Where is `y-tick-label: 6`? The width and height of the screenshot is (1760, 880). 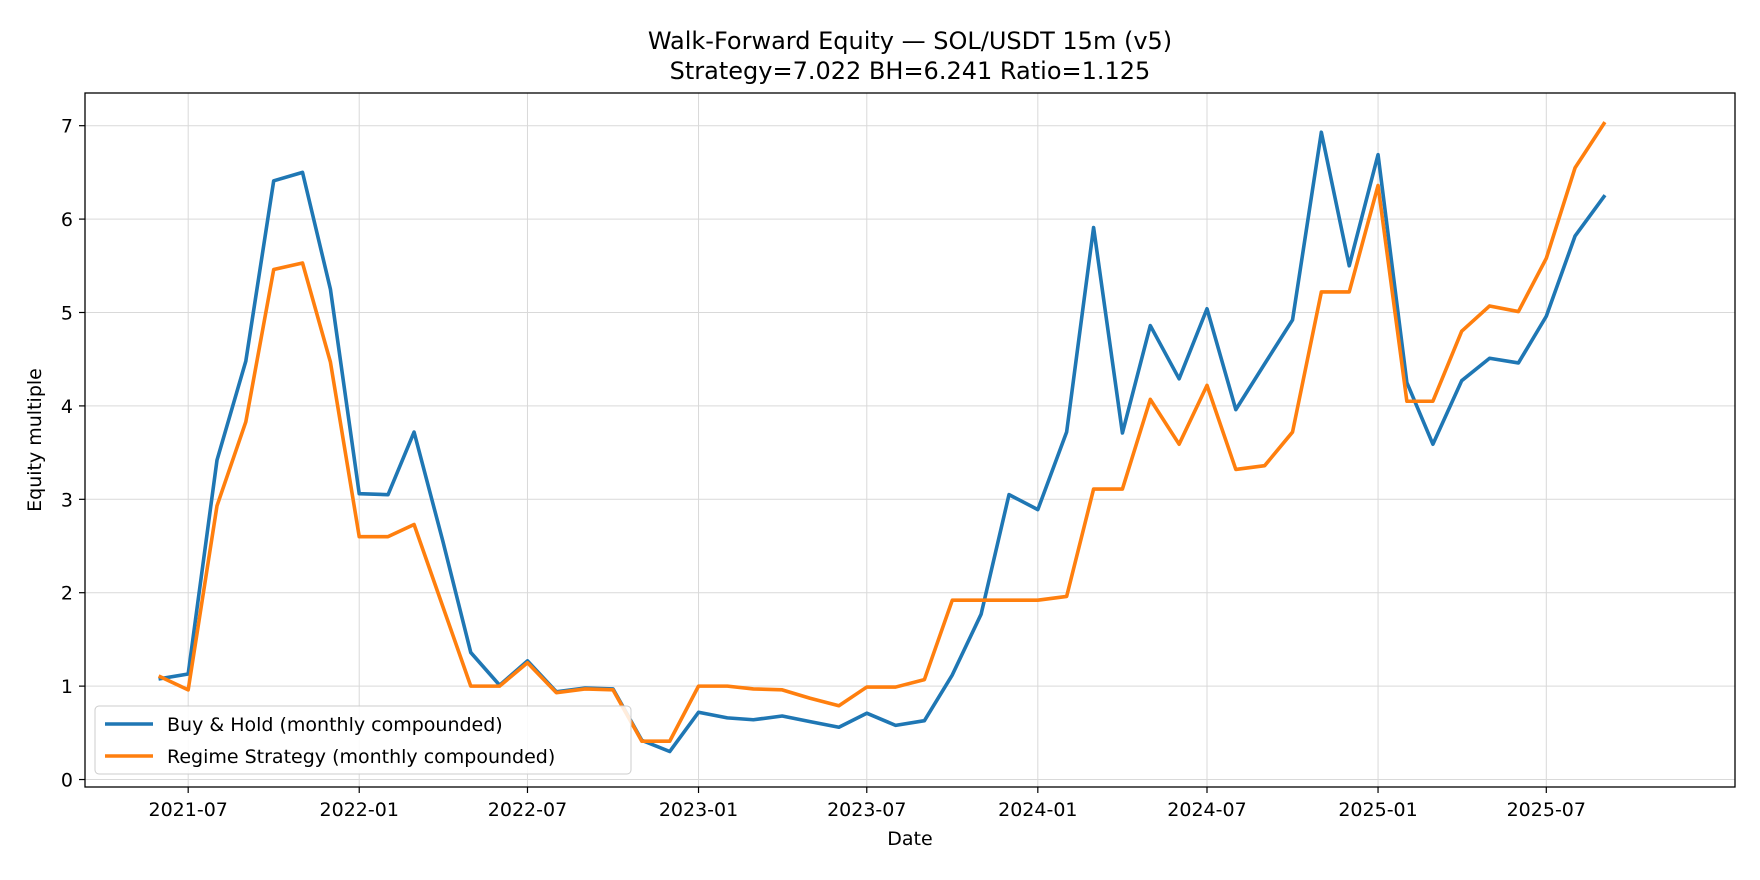 y-tick-label: 6 is located at coordinates (67, 220).